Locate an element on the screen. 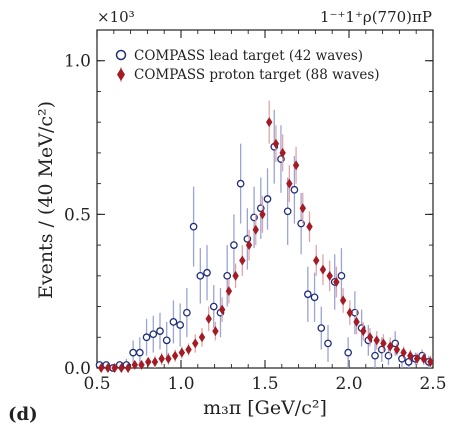 The height and width of the screenshot is (433, 456). y-tick-label: 0.0 is located at coordinates (77, 369).